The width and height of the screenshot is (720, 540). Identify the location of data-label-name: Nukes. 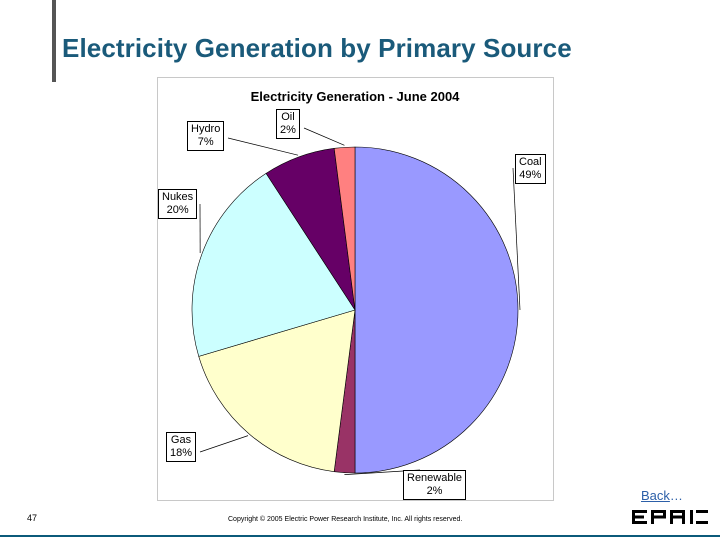
(178, 197).